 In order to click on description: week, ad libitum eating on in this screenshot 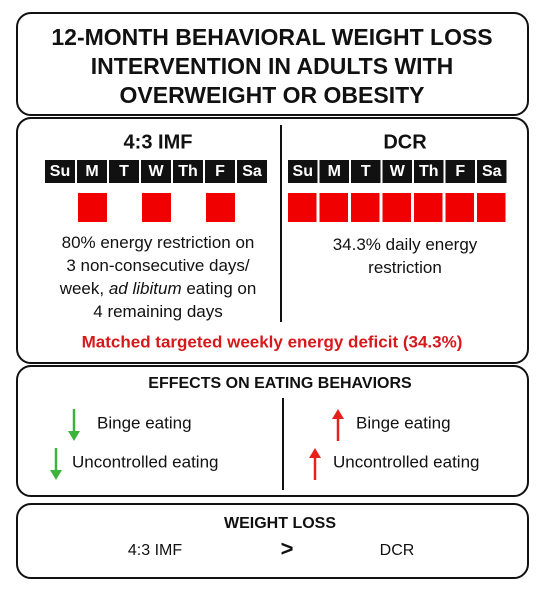, I will do `click(158, 288)`.